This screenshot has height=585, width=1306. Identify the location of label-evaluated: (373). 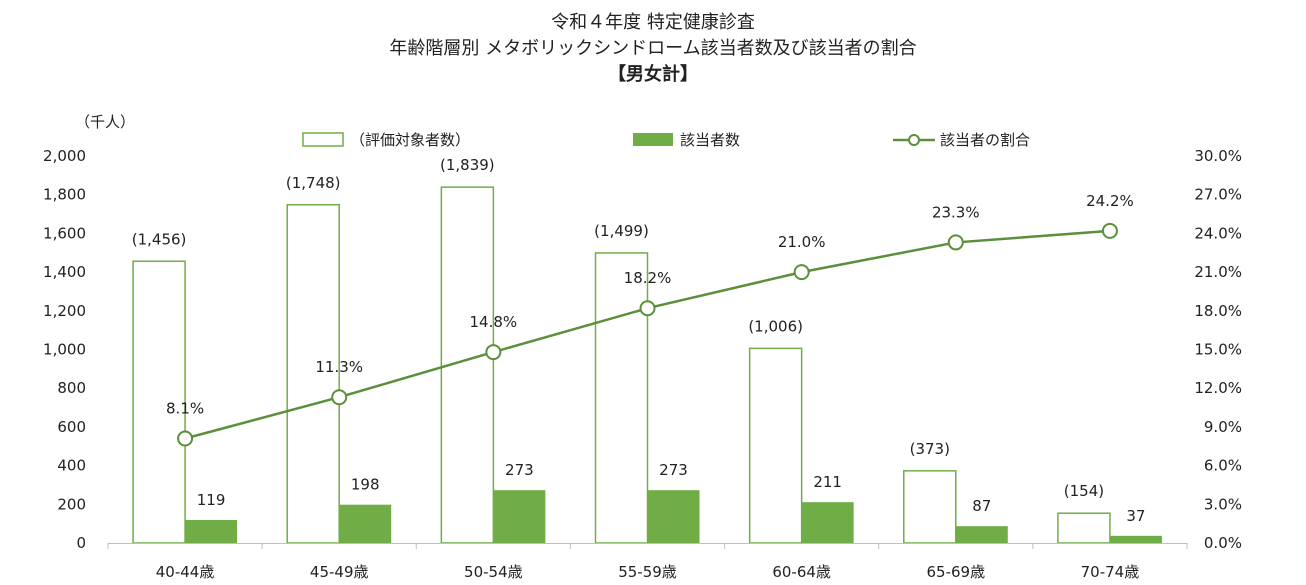
(930, 449).